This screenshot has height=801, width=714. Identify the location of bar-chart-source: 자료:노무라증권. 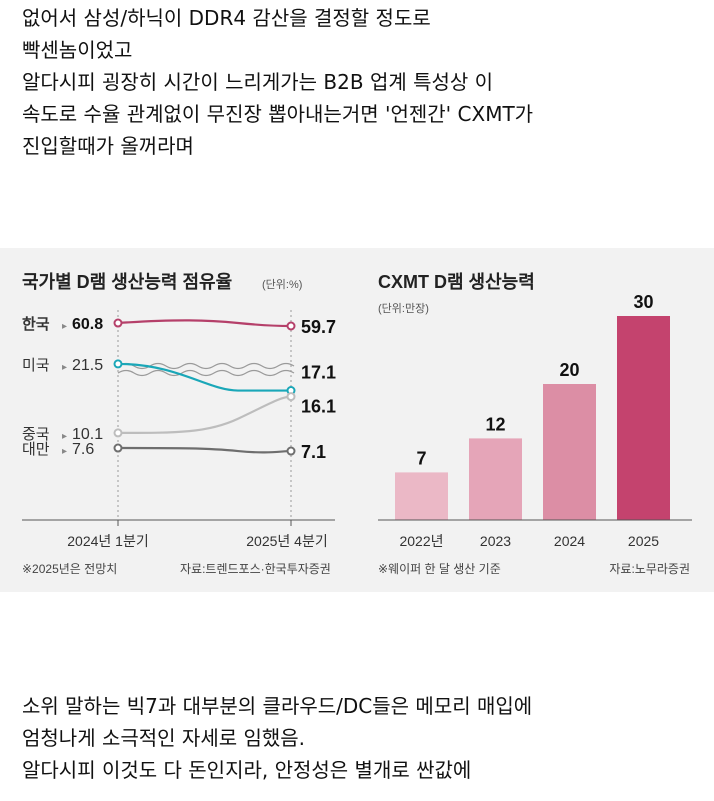
(649, 569).